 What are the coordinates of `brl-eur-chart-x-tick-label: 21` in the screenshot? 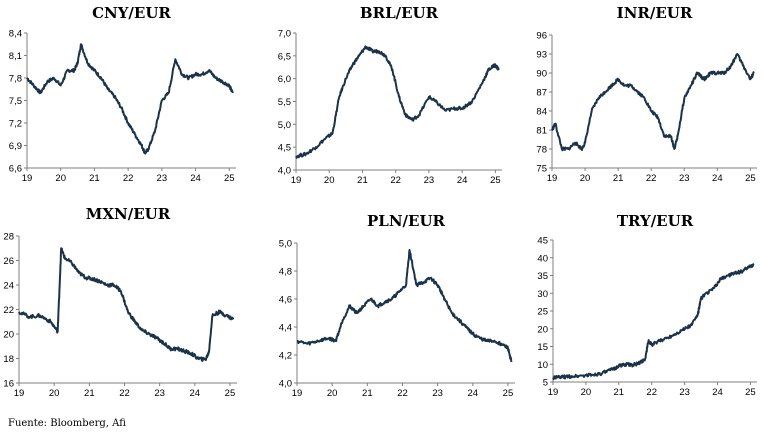 It's located at (362, 180).